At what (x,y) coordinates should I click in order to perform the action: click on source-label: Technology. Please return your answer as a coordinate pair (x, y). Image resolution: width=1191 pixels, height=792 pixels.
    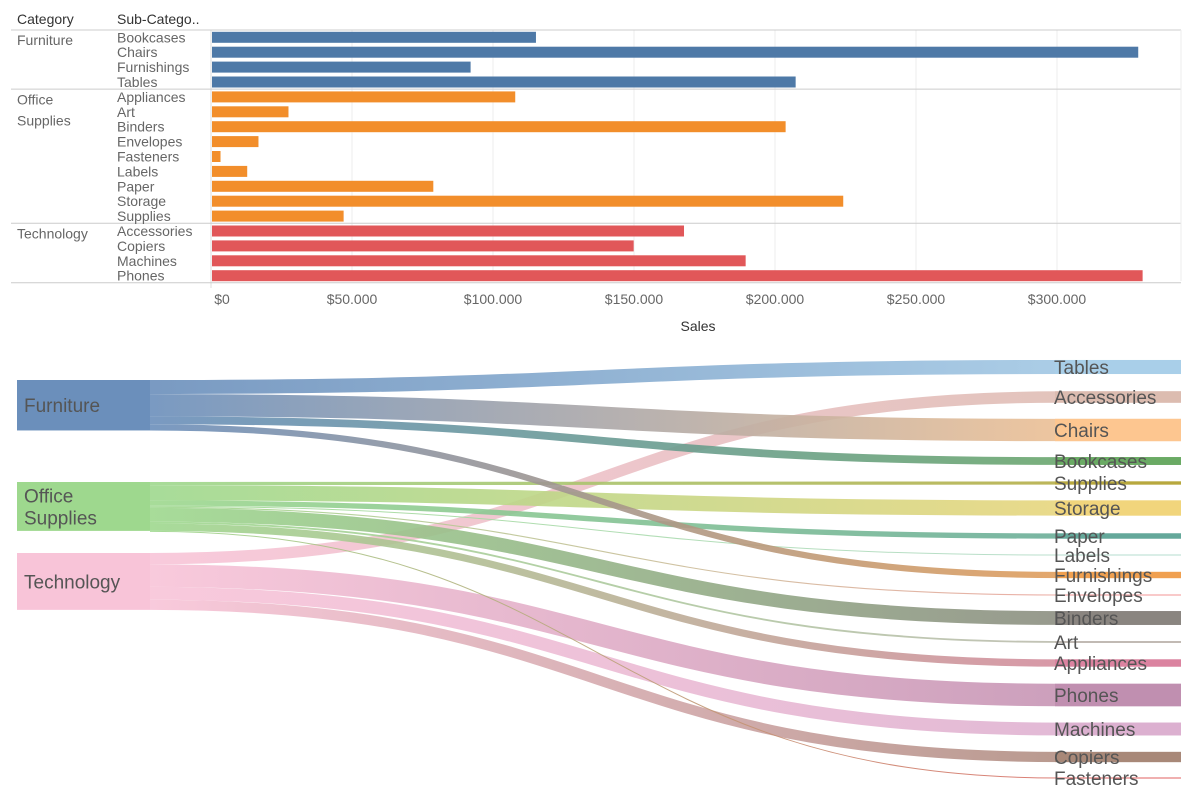
    Looking at the image, I should click on (72, 582).